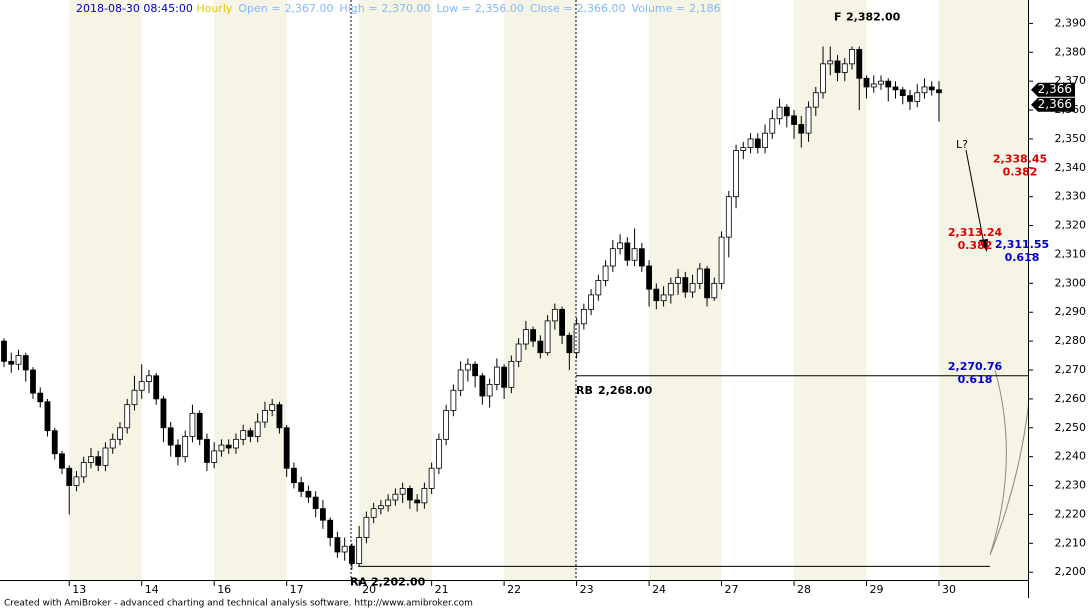 This screenshot has height=609, width=1089. I want to click on annotation-value: 2,382.00, so click(873, 17).